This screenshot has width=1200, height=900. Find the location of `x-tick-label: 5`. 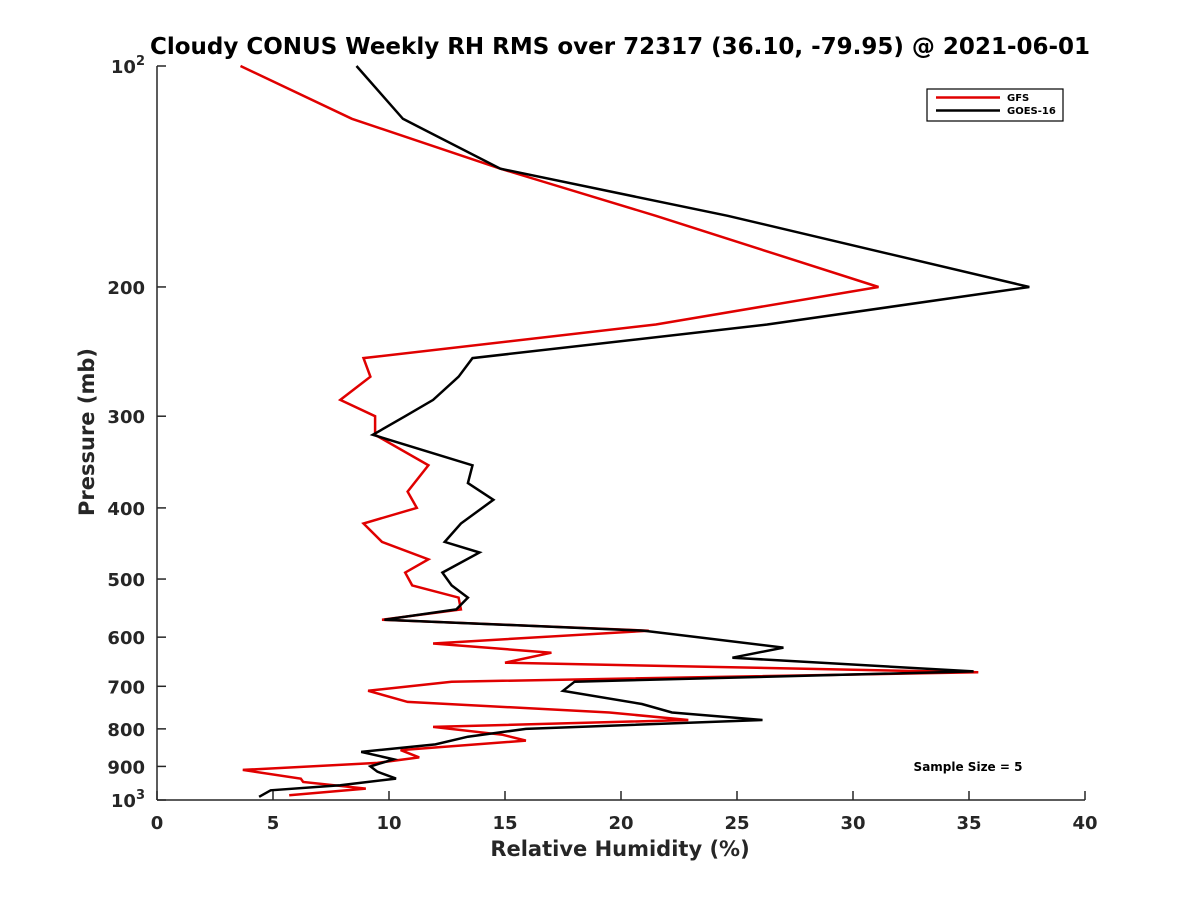

x-tick-label: 5 is located at coordinates (273, 823).